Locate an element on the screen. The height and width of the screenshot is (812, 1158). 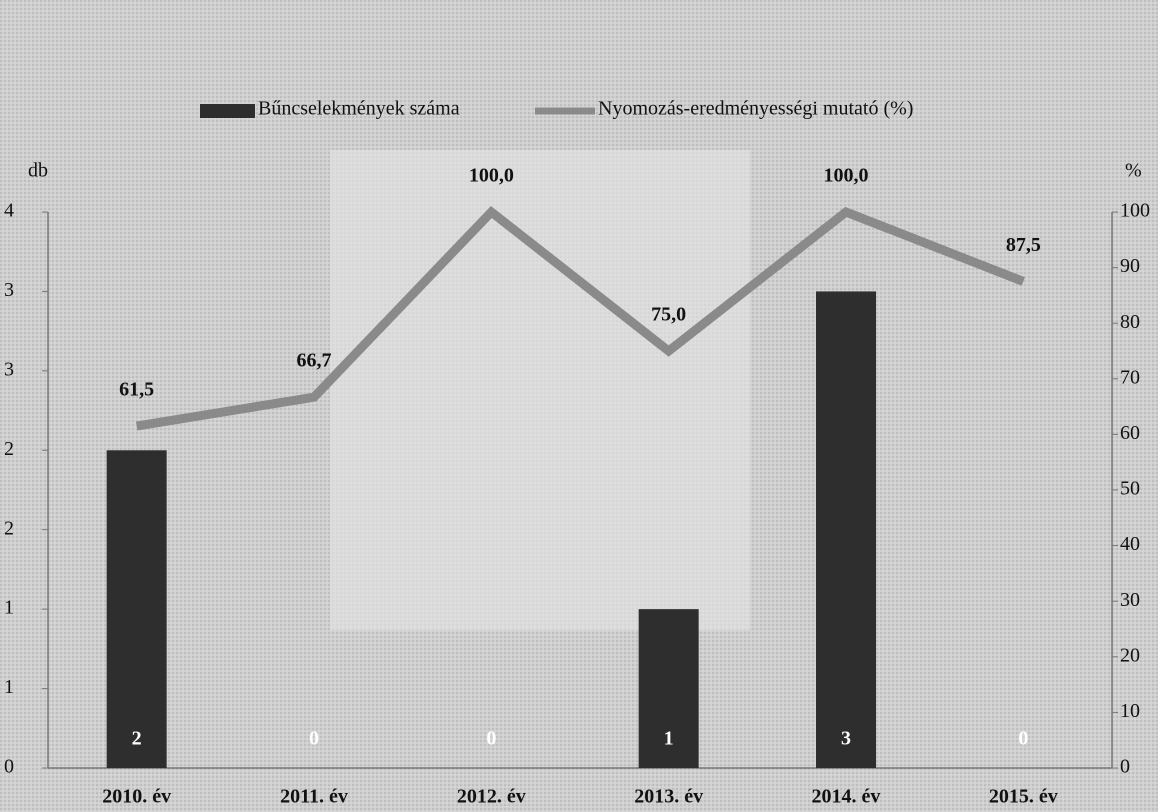
y2-tick-label: 100 is located at coordinates (1135, 211).